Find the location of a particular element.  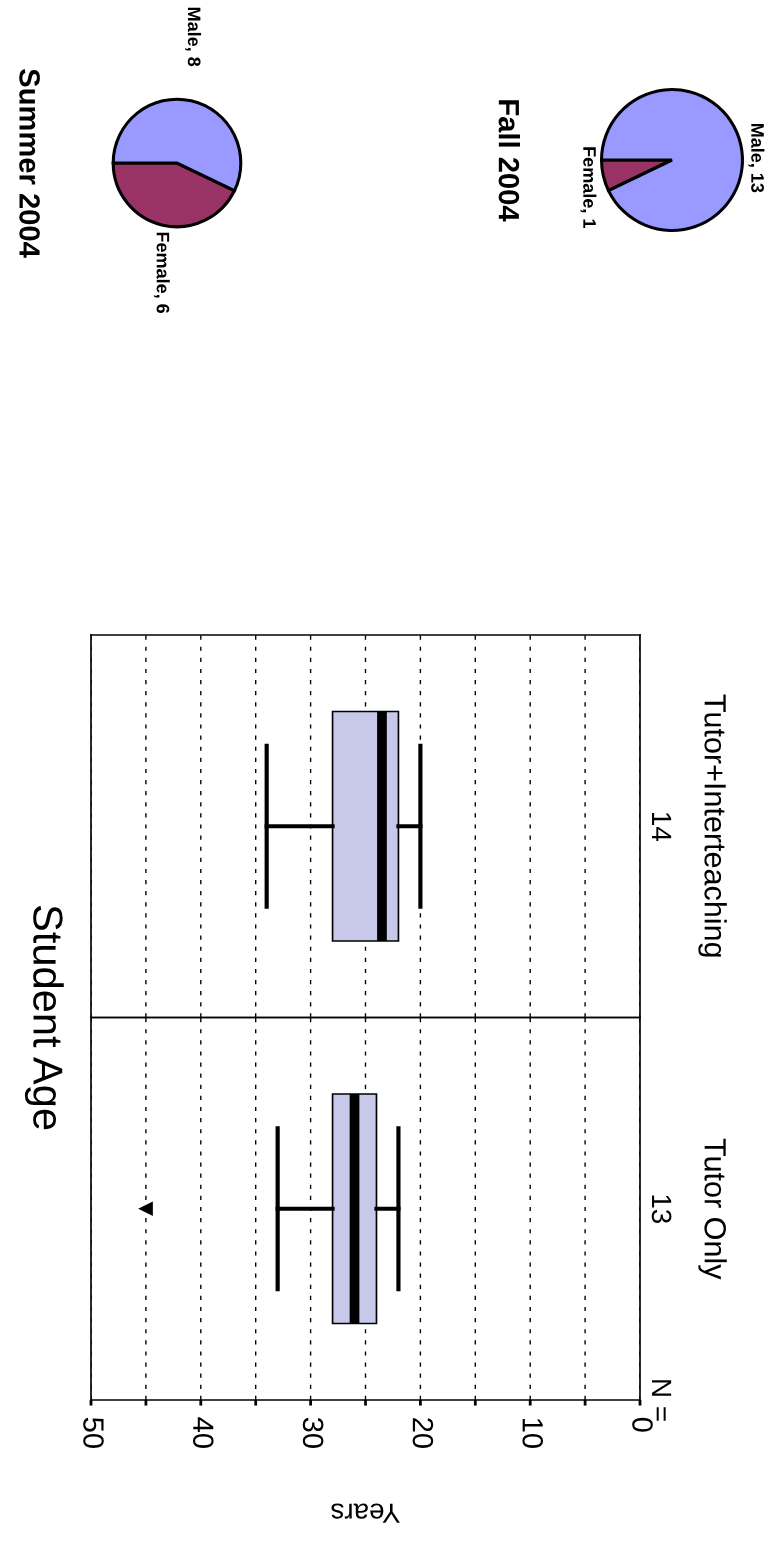

x-axis-title: Years is located at coordinates (365, 1513).